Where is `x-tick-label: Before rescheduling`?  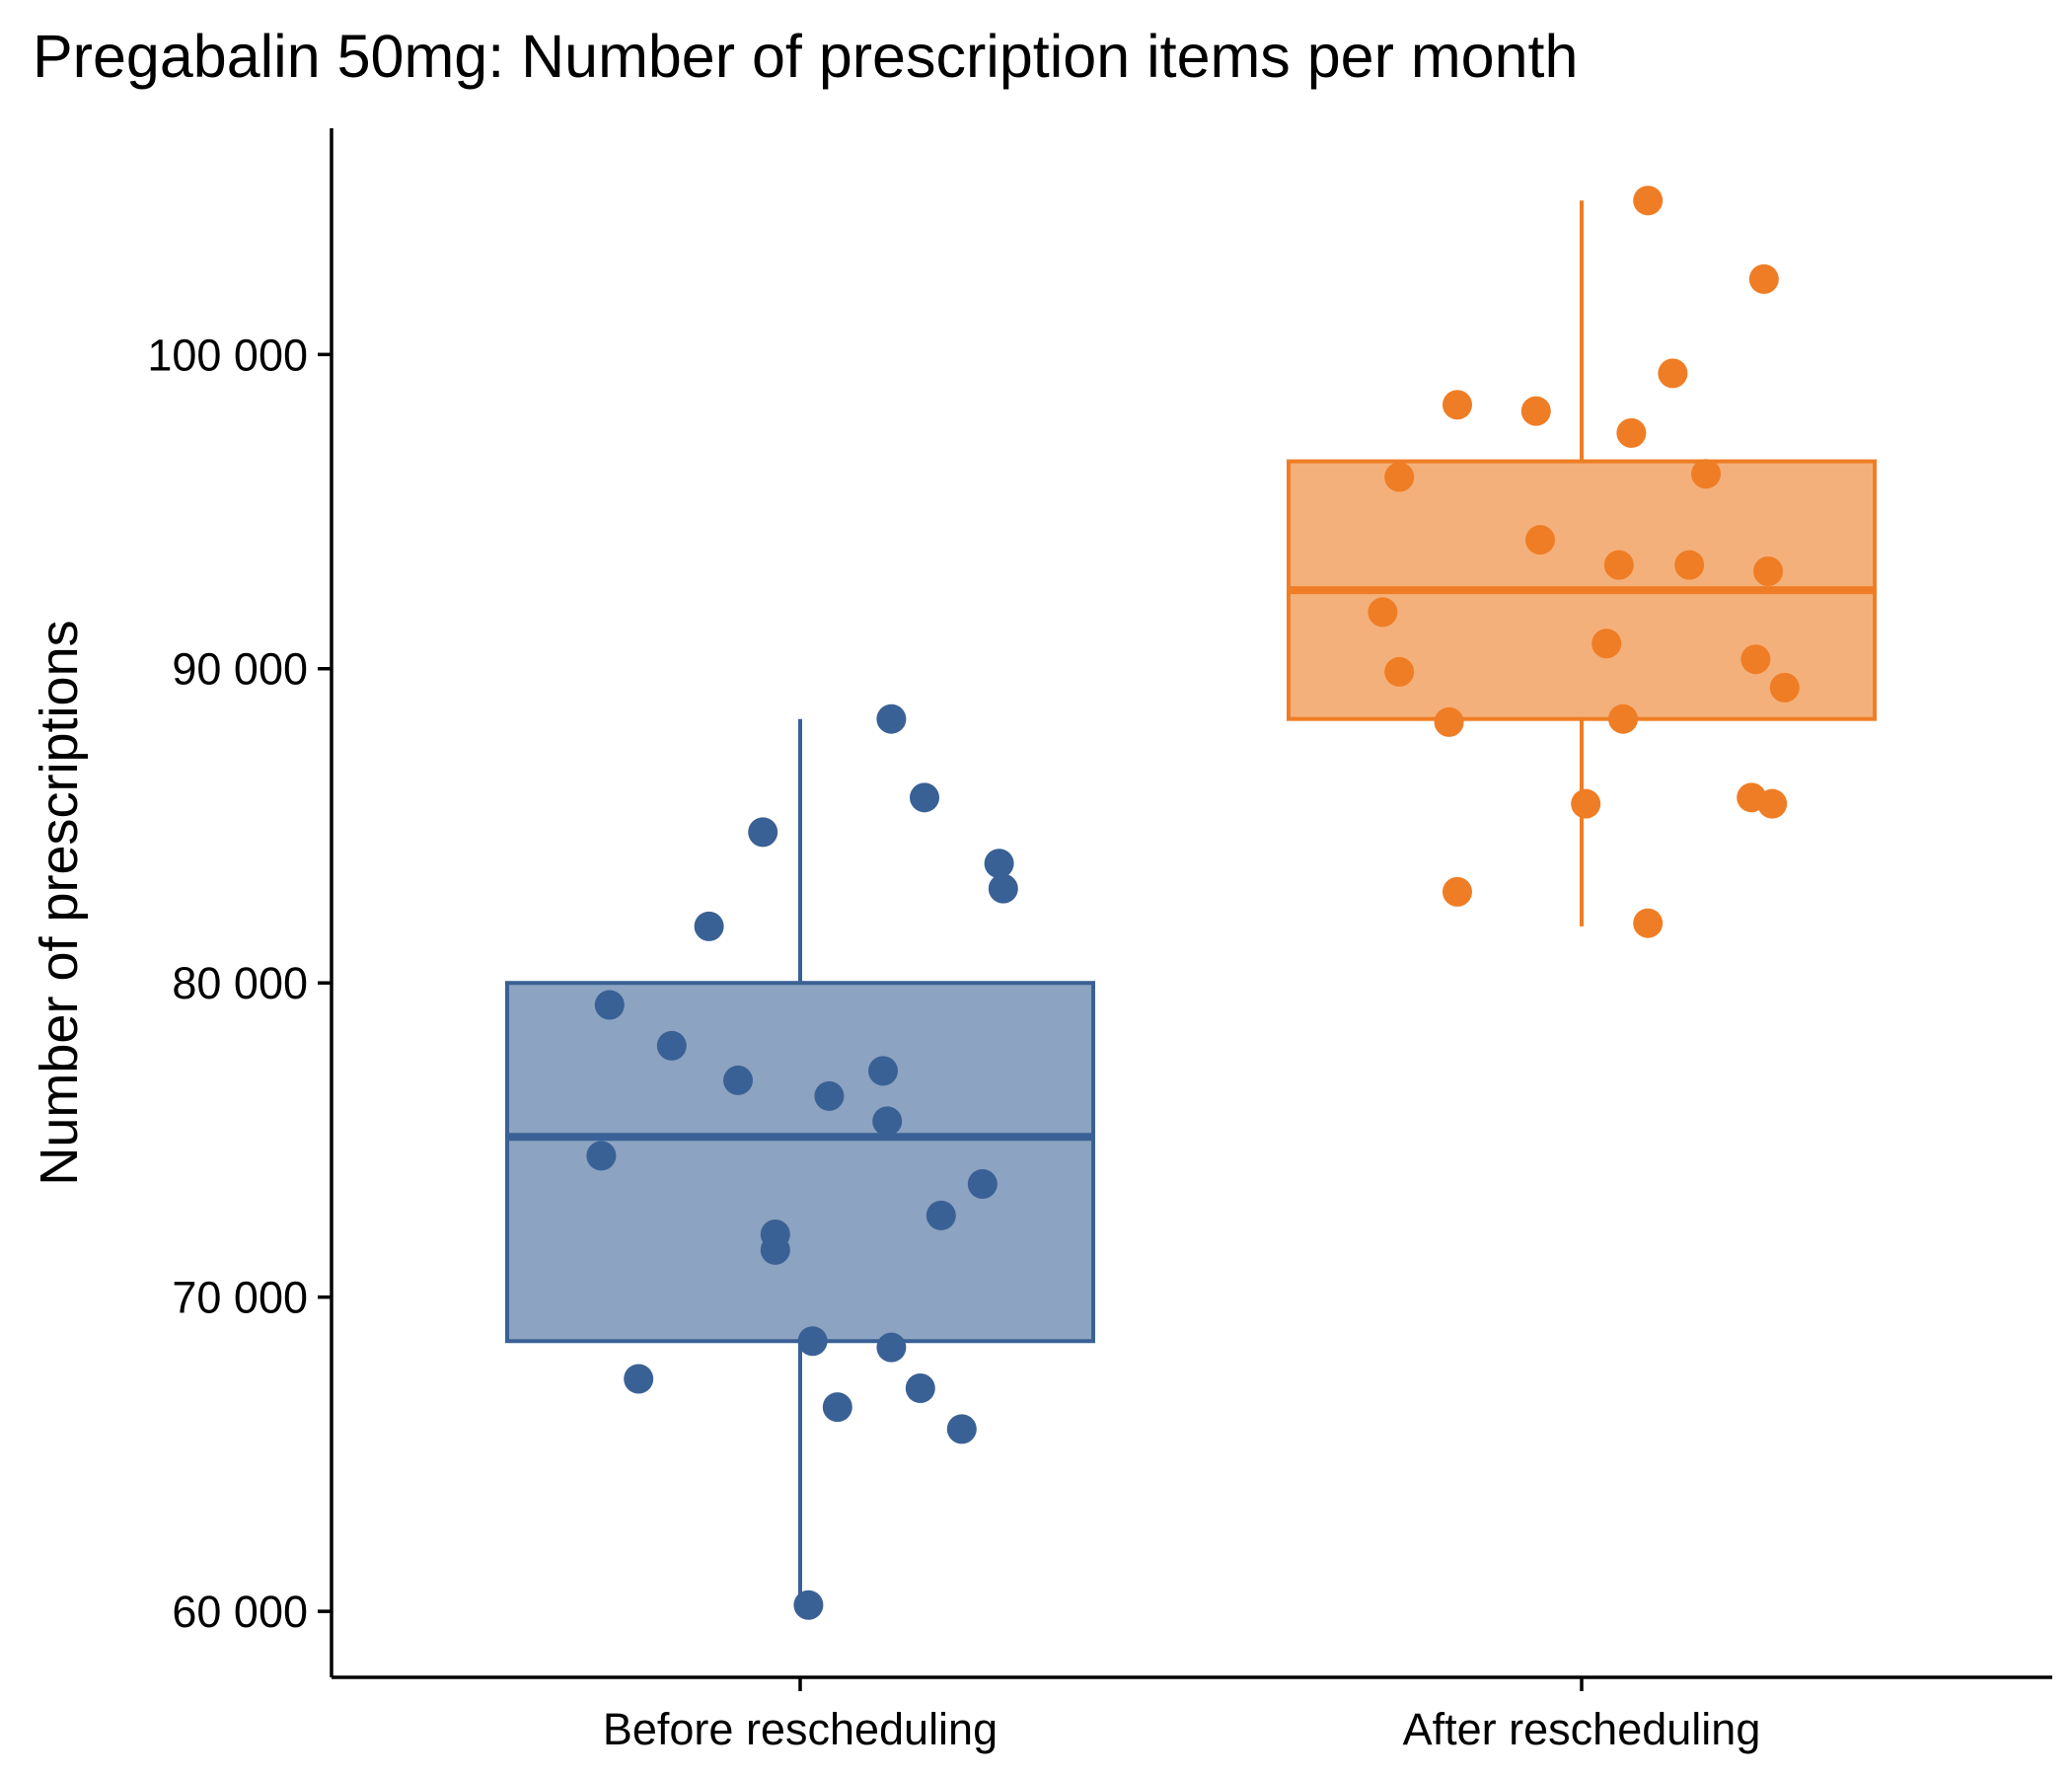
x-tick-label: Before rescheduling is located at coordinates (801, 1729).